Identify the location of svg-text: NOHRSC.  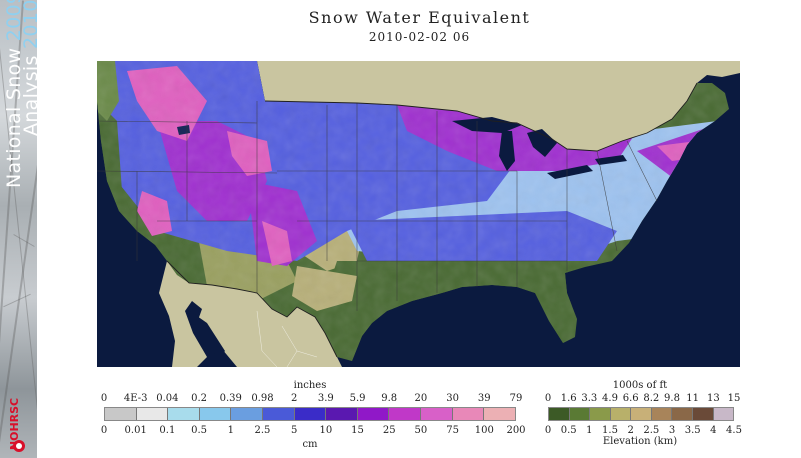
(14, 424).